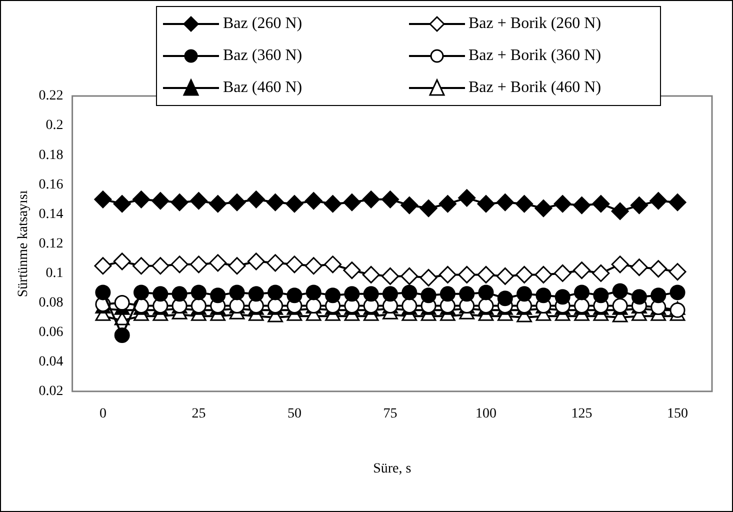 This screenshot has height=512, width=733. What do you see at coordinates (51, 244) in the screenshot?
I see `y-tick-label: 0.12` at bounding box center [51, 244].